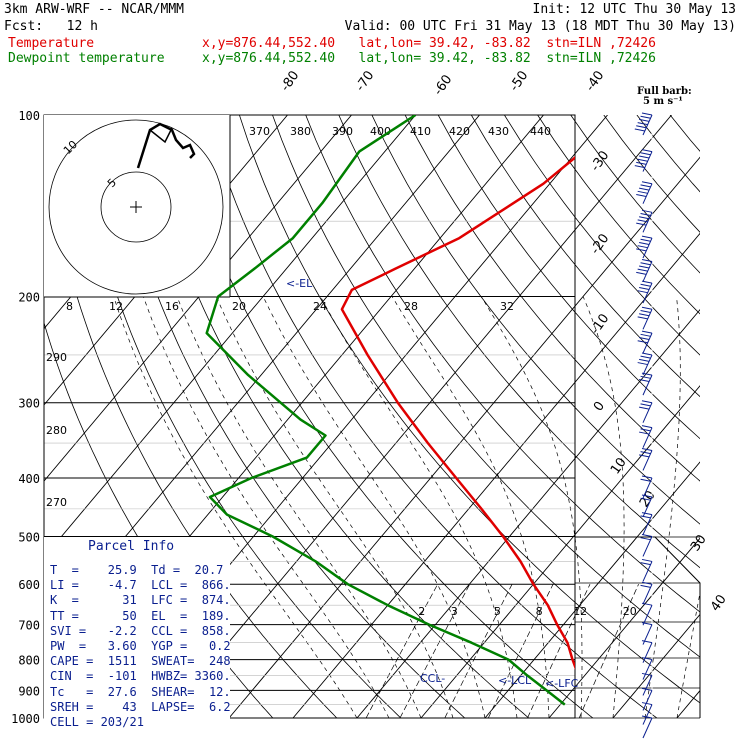 The image size is (740, 740). What do you see at coordinates (51, 43) in the screenshot?
I see `temperature-legend-label: Temperature` at bounding box center [51, 43].